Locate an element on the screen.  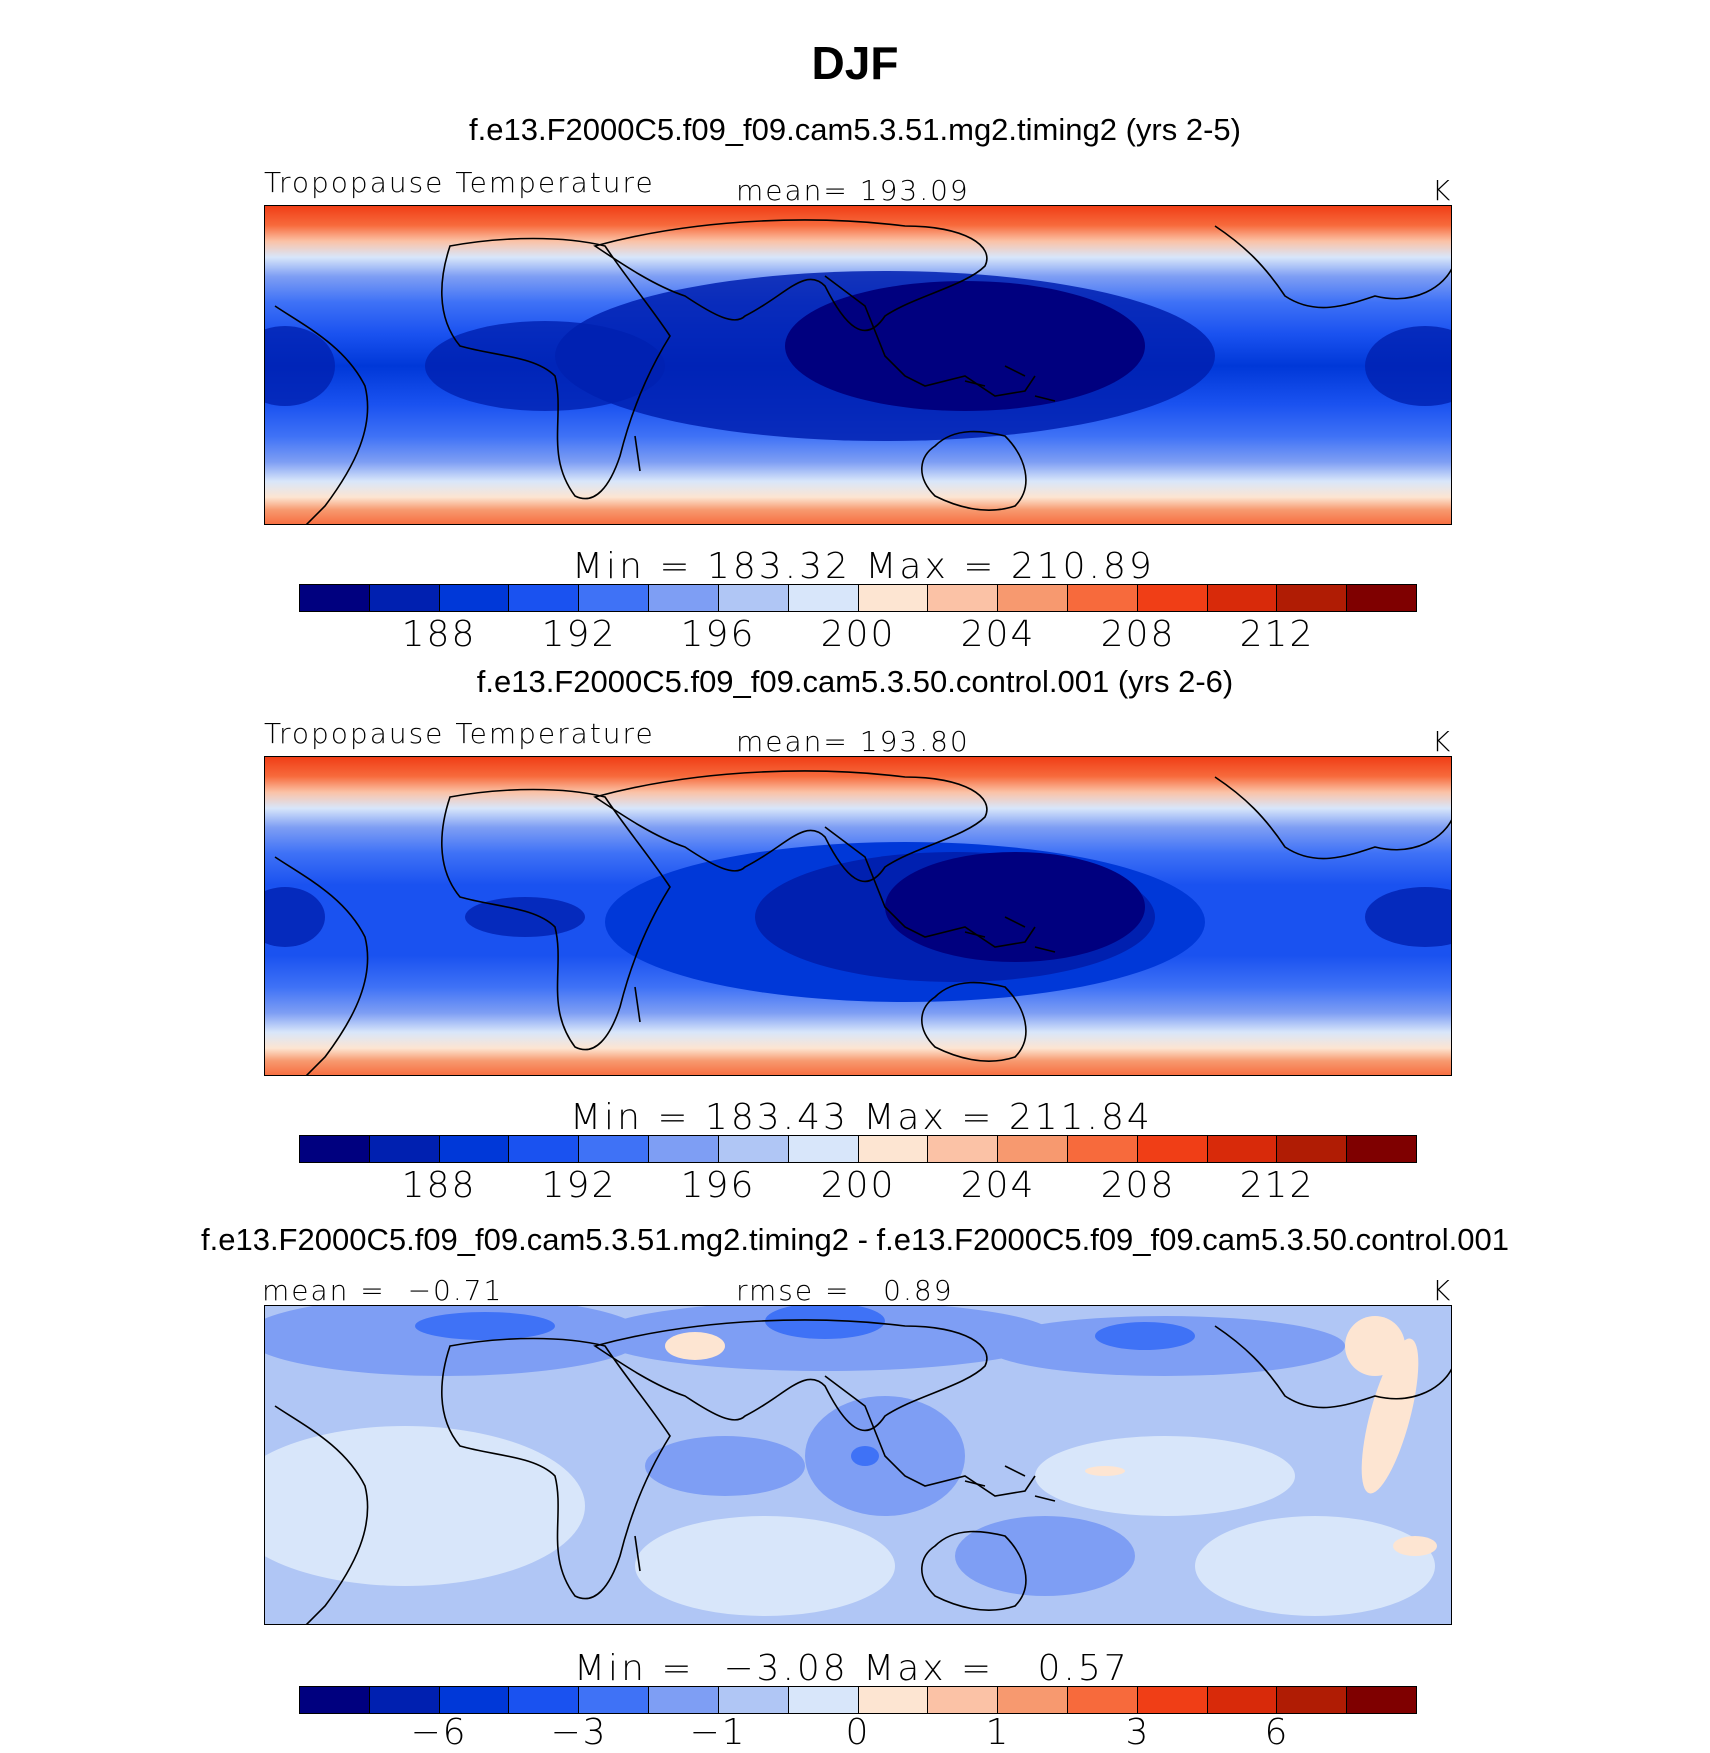
panel1-tick: 188 is located at coordinates (439, 634).